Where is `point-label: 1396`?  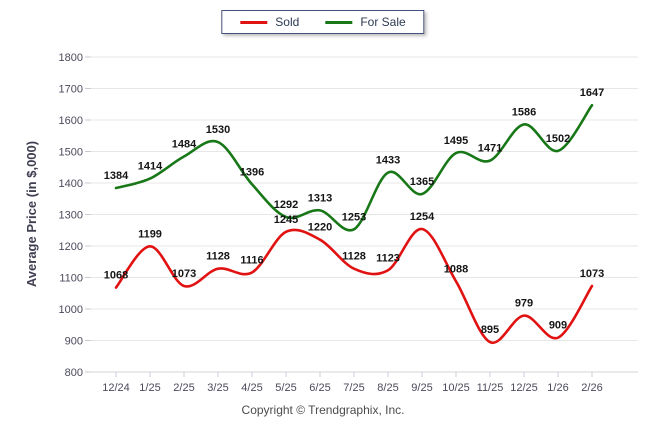
point-label: 1396 is located at coordinates (252, 172).